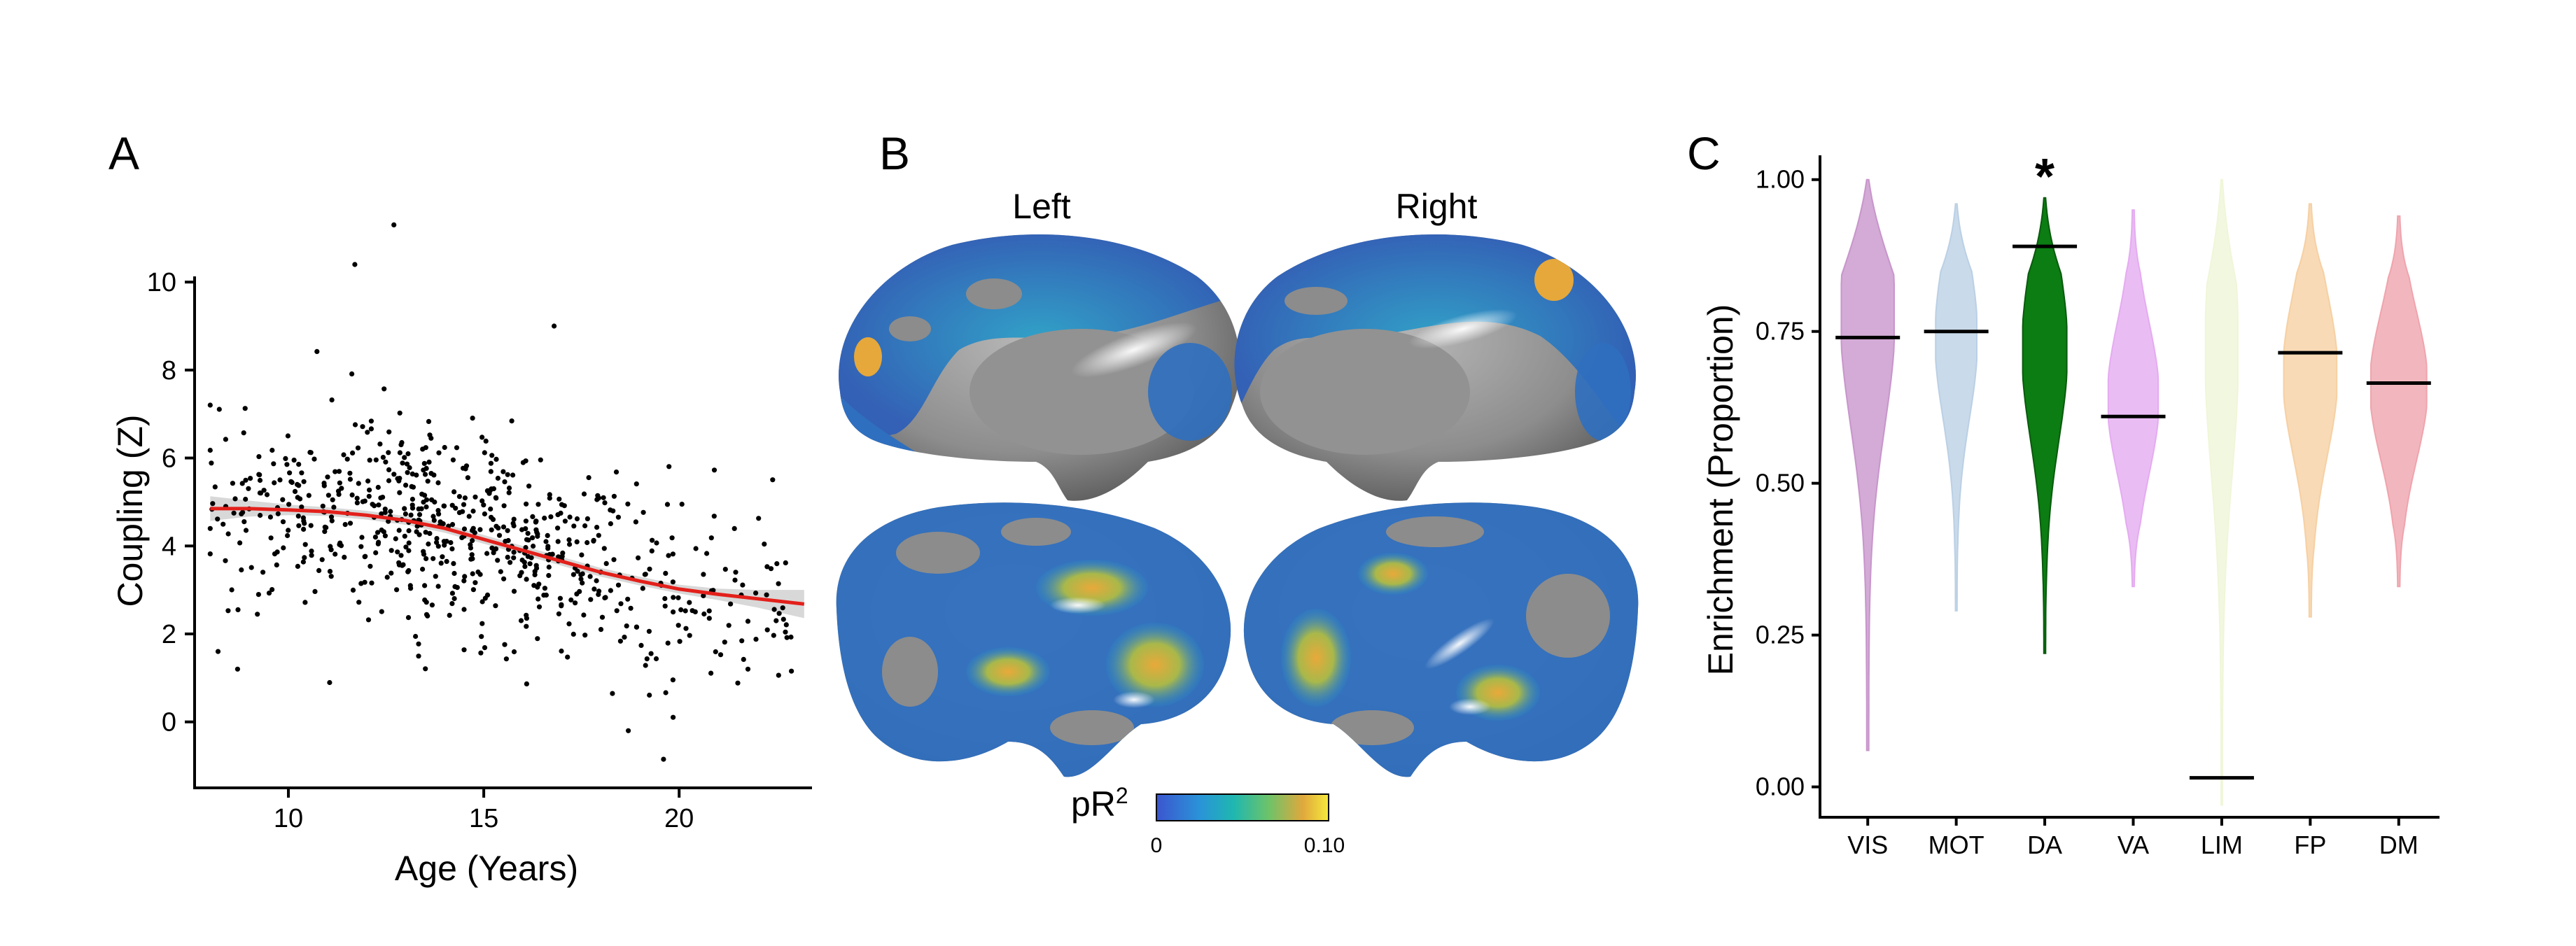  Describe the element at coordinates (161, 282) in the screenshot. I see `y-tick-label: 10` at that location.